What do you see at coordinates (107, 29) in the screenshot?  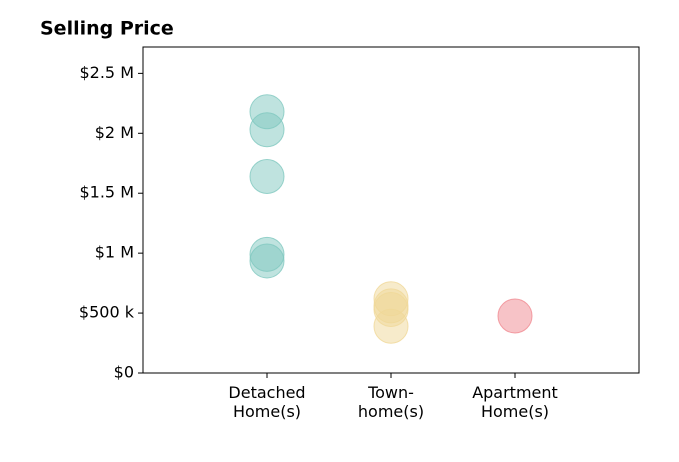 I see `chart-title: Selling Price` at bounding box center [107, 29].